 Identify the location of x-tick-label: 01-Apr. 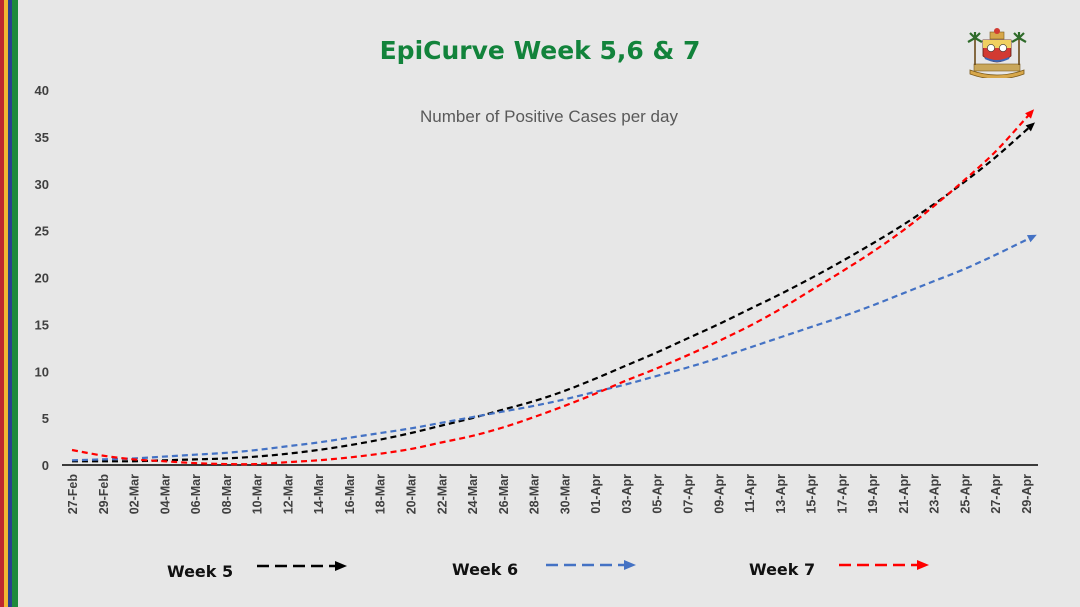
(596, 494).